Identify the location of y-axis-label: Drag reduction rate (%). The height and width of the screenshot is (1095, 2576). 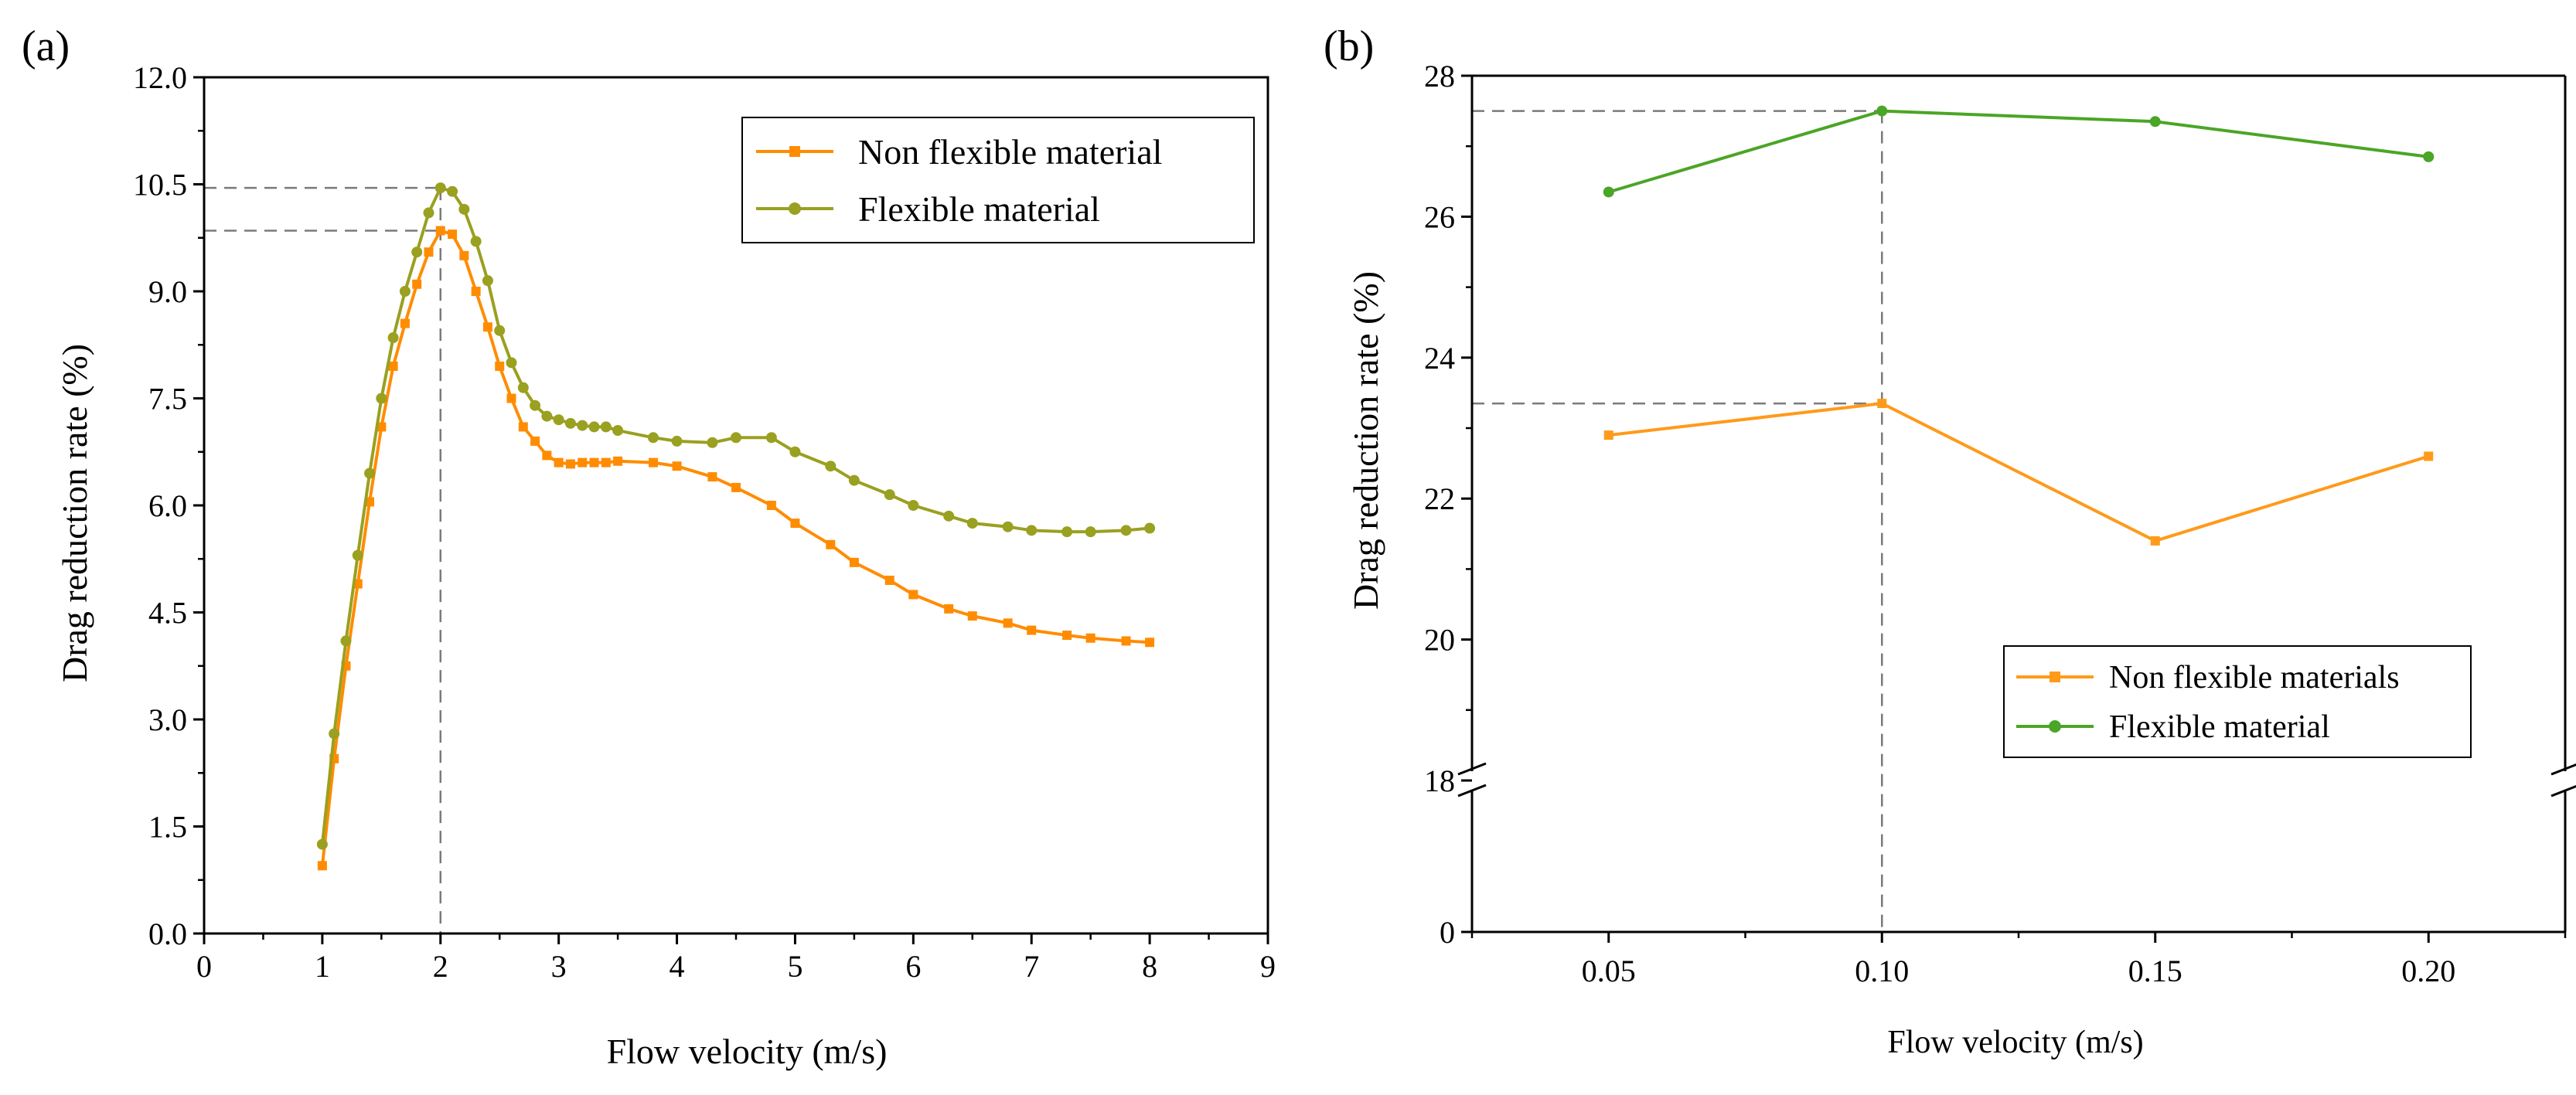
(1365, 441).